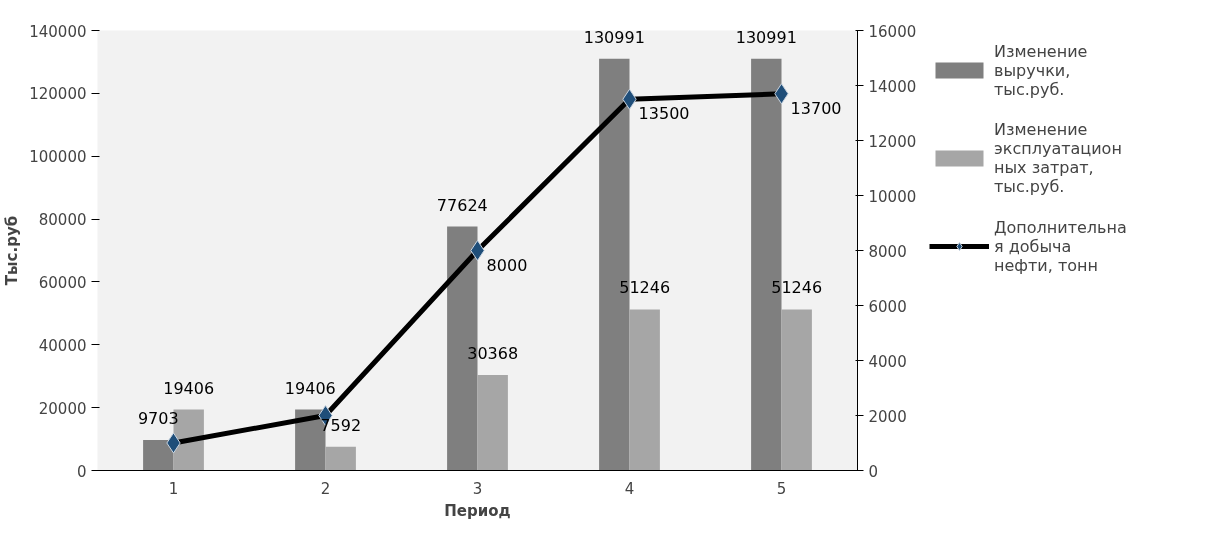 This screenshot has height=553, width=1205. What do you see at coordinates (12, 250) in the screenshot?
I see `y-axis-title: Тыс.руб` at bounding box center [12, 250].